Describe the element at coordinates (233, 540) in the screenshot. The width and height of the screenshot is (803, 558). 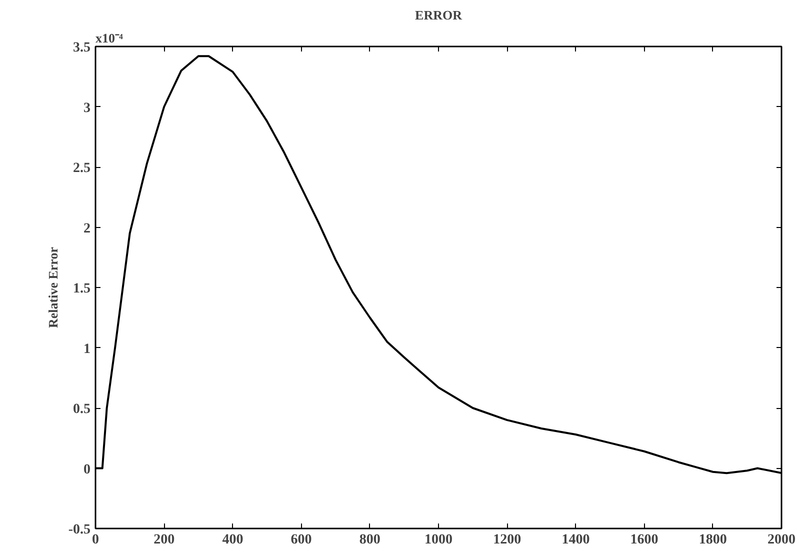
I see `x-tick-label: 400` at that location.